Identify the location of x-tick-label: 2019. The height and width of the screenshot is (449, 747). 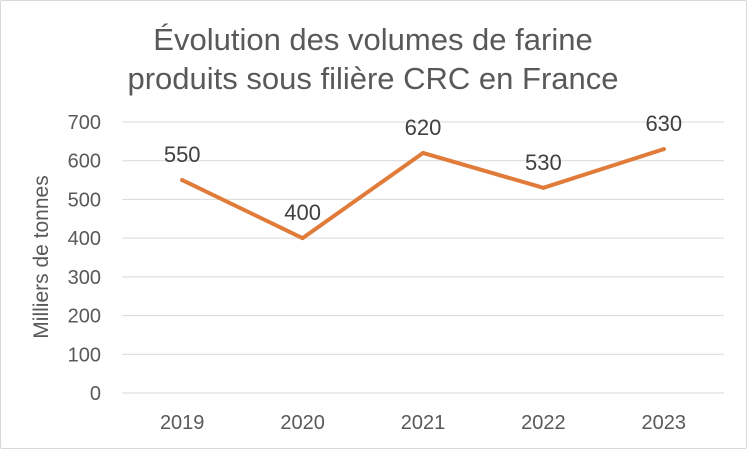
(182, 423).